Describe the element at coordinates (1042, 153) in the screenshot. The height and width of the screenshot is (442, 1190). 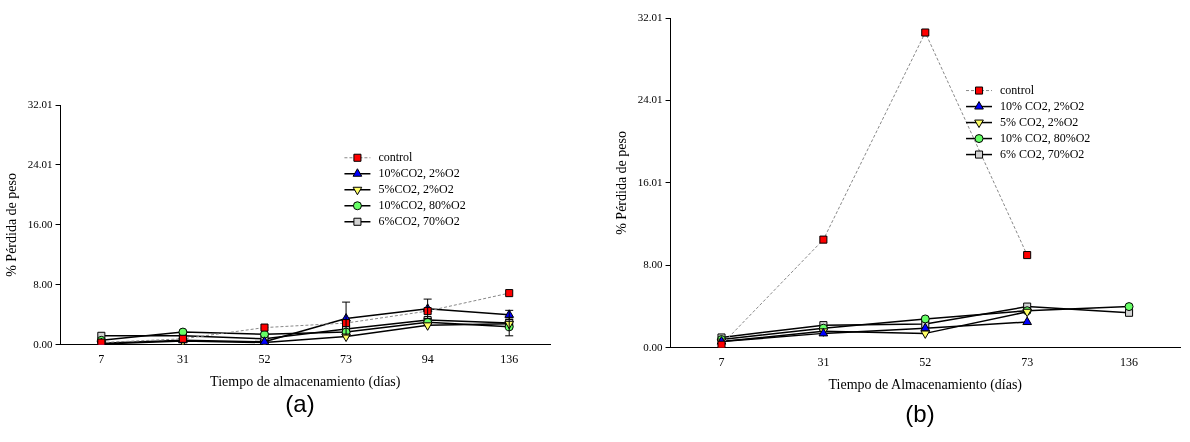
I see `legend-label: 6% CO2, 70%O2` at that location.